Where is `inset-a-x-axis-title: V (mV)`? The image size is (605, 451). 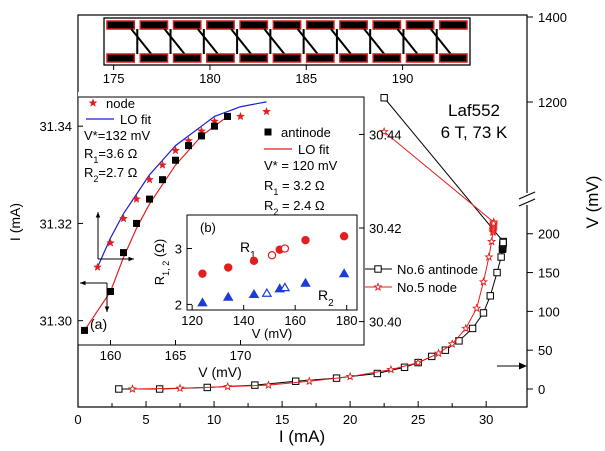
inset-a-x-axis-title: V (mV) is located at coordinates (220, 372).